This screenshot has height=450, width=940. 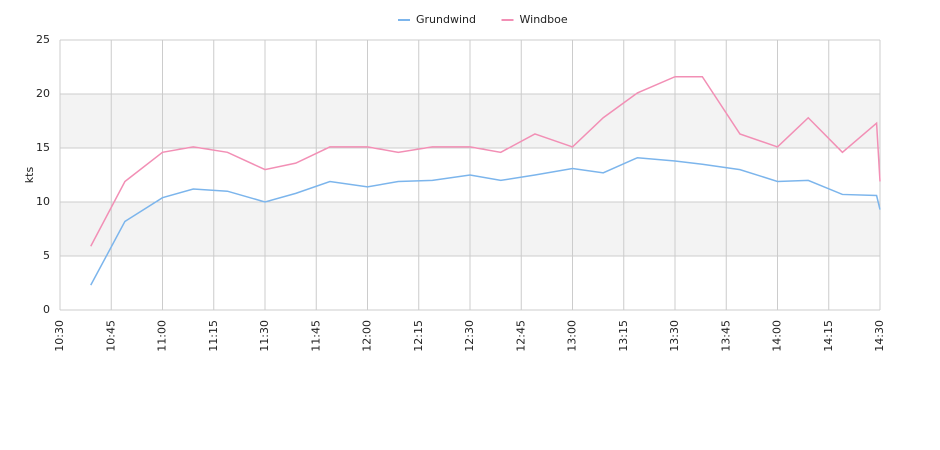 I want to click on legend-label: Grundwind, so click(x=446, y=19).